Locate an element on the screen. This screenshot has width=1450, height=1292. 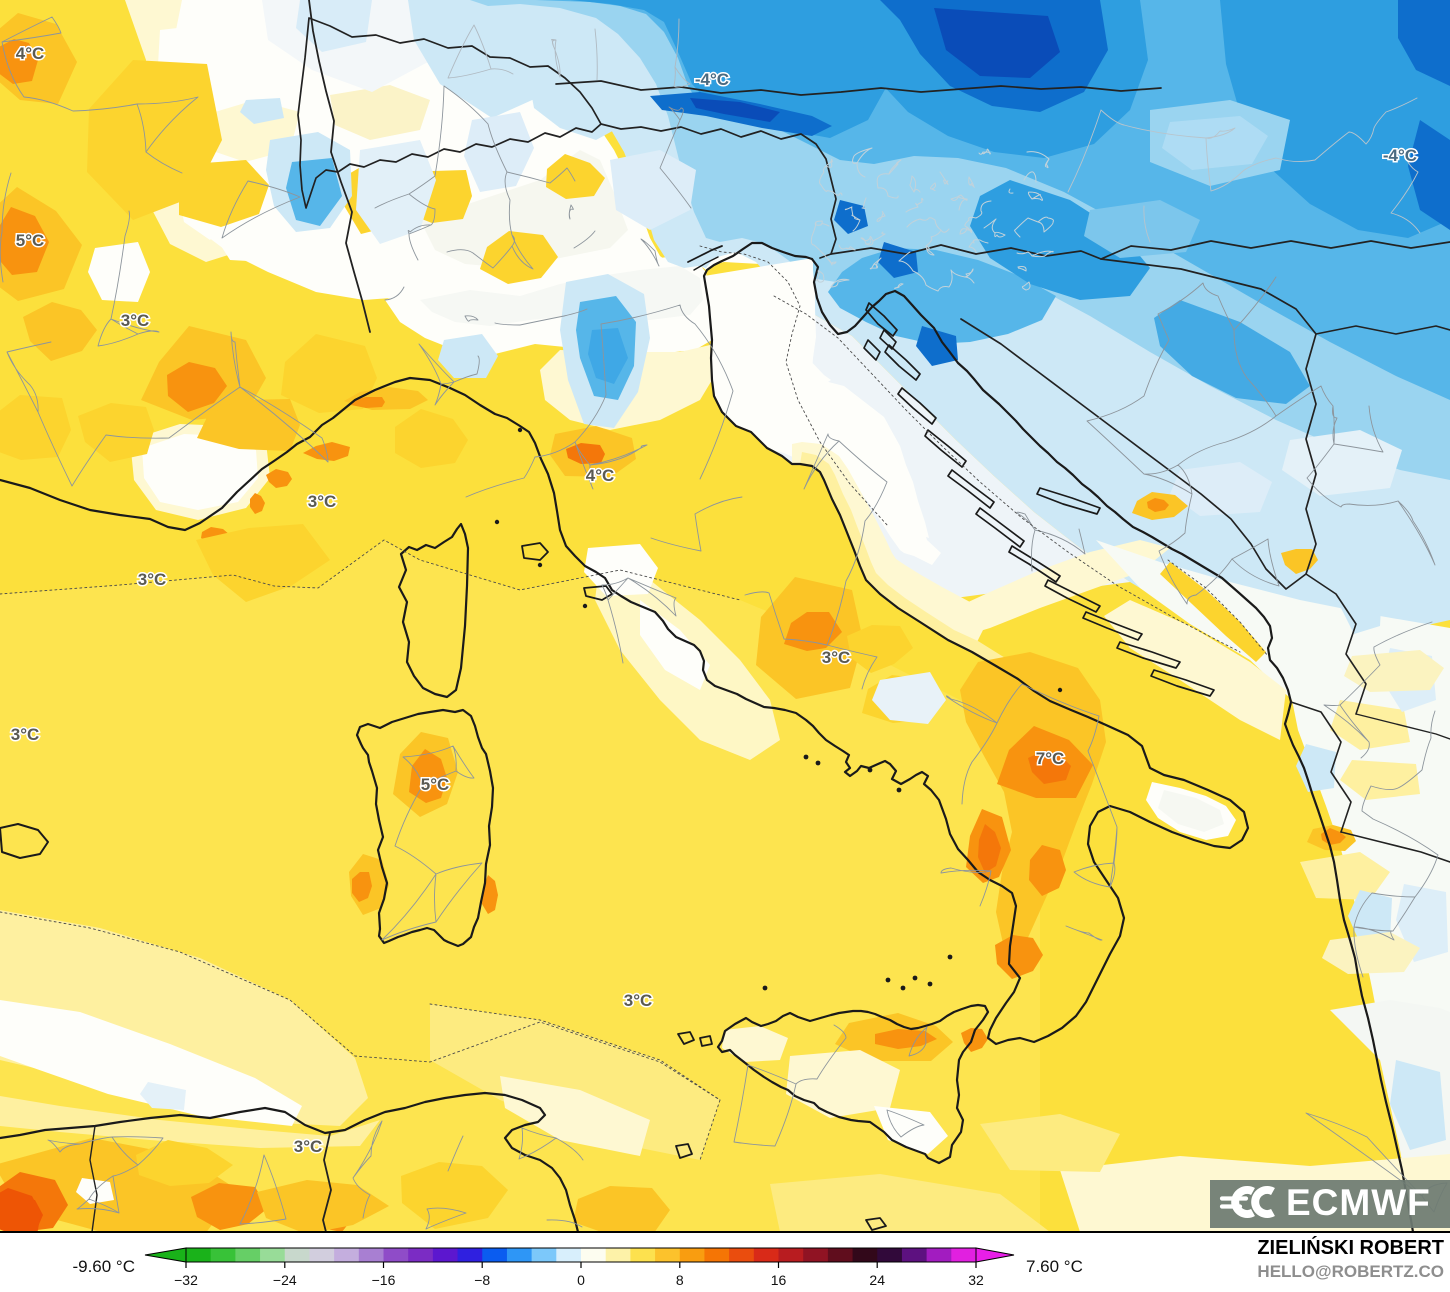
svg-text: -9.60 °C is located at coordinates (103, 1266).